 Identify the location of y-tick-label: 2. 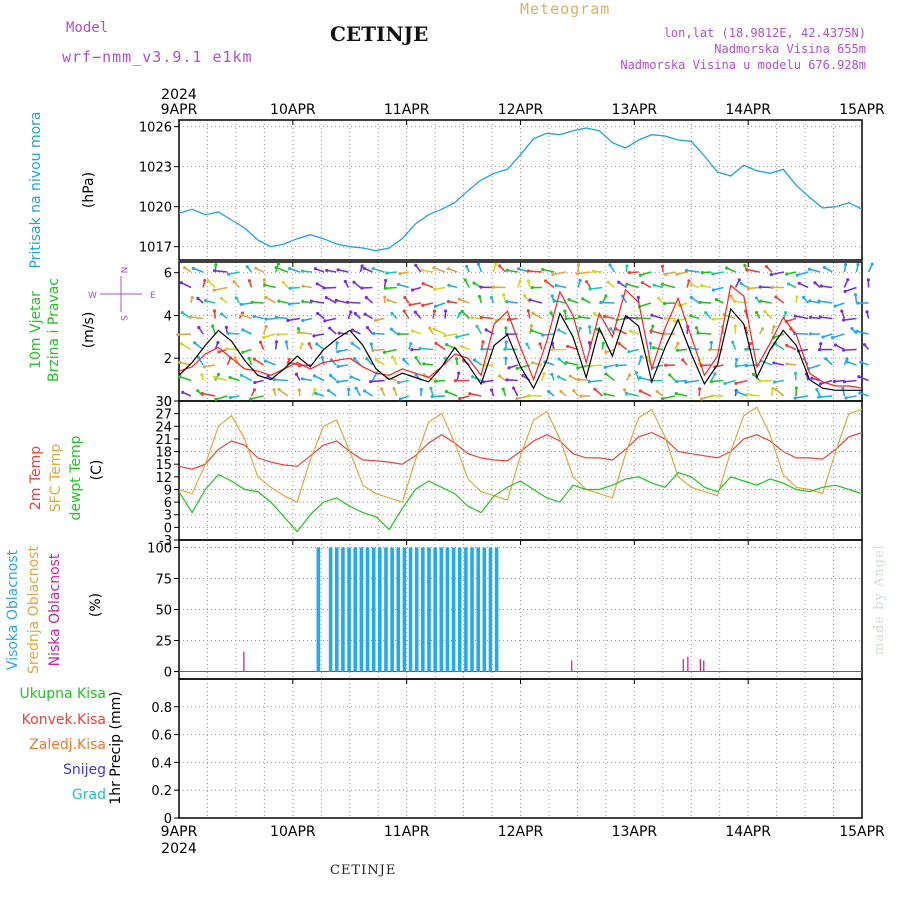
(168, 359).